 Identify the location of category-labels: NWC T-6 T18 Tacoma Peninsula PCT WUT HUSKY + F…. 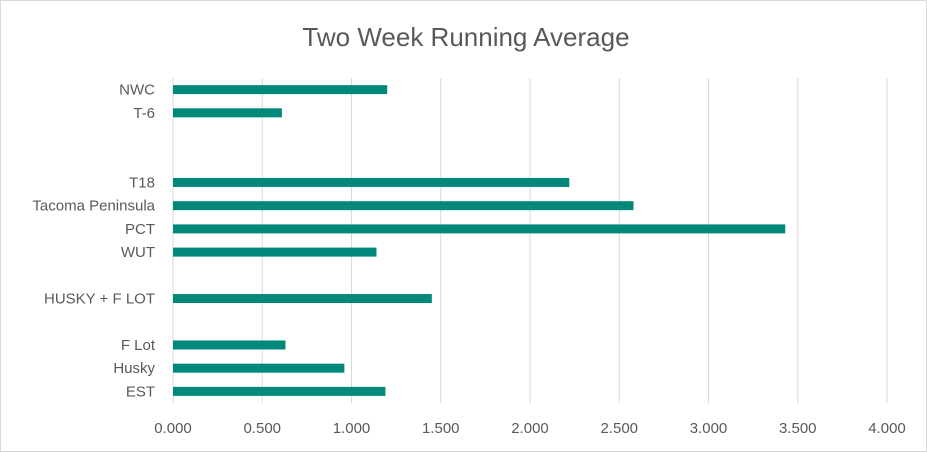
(93, 241).